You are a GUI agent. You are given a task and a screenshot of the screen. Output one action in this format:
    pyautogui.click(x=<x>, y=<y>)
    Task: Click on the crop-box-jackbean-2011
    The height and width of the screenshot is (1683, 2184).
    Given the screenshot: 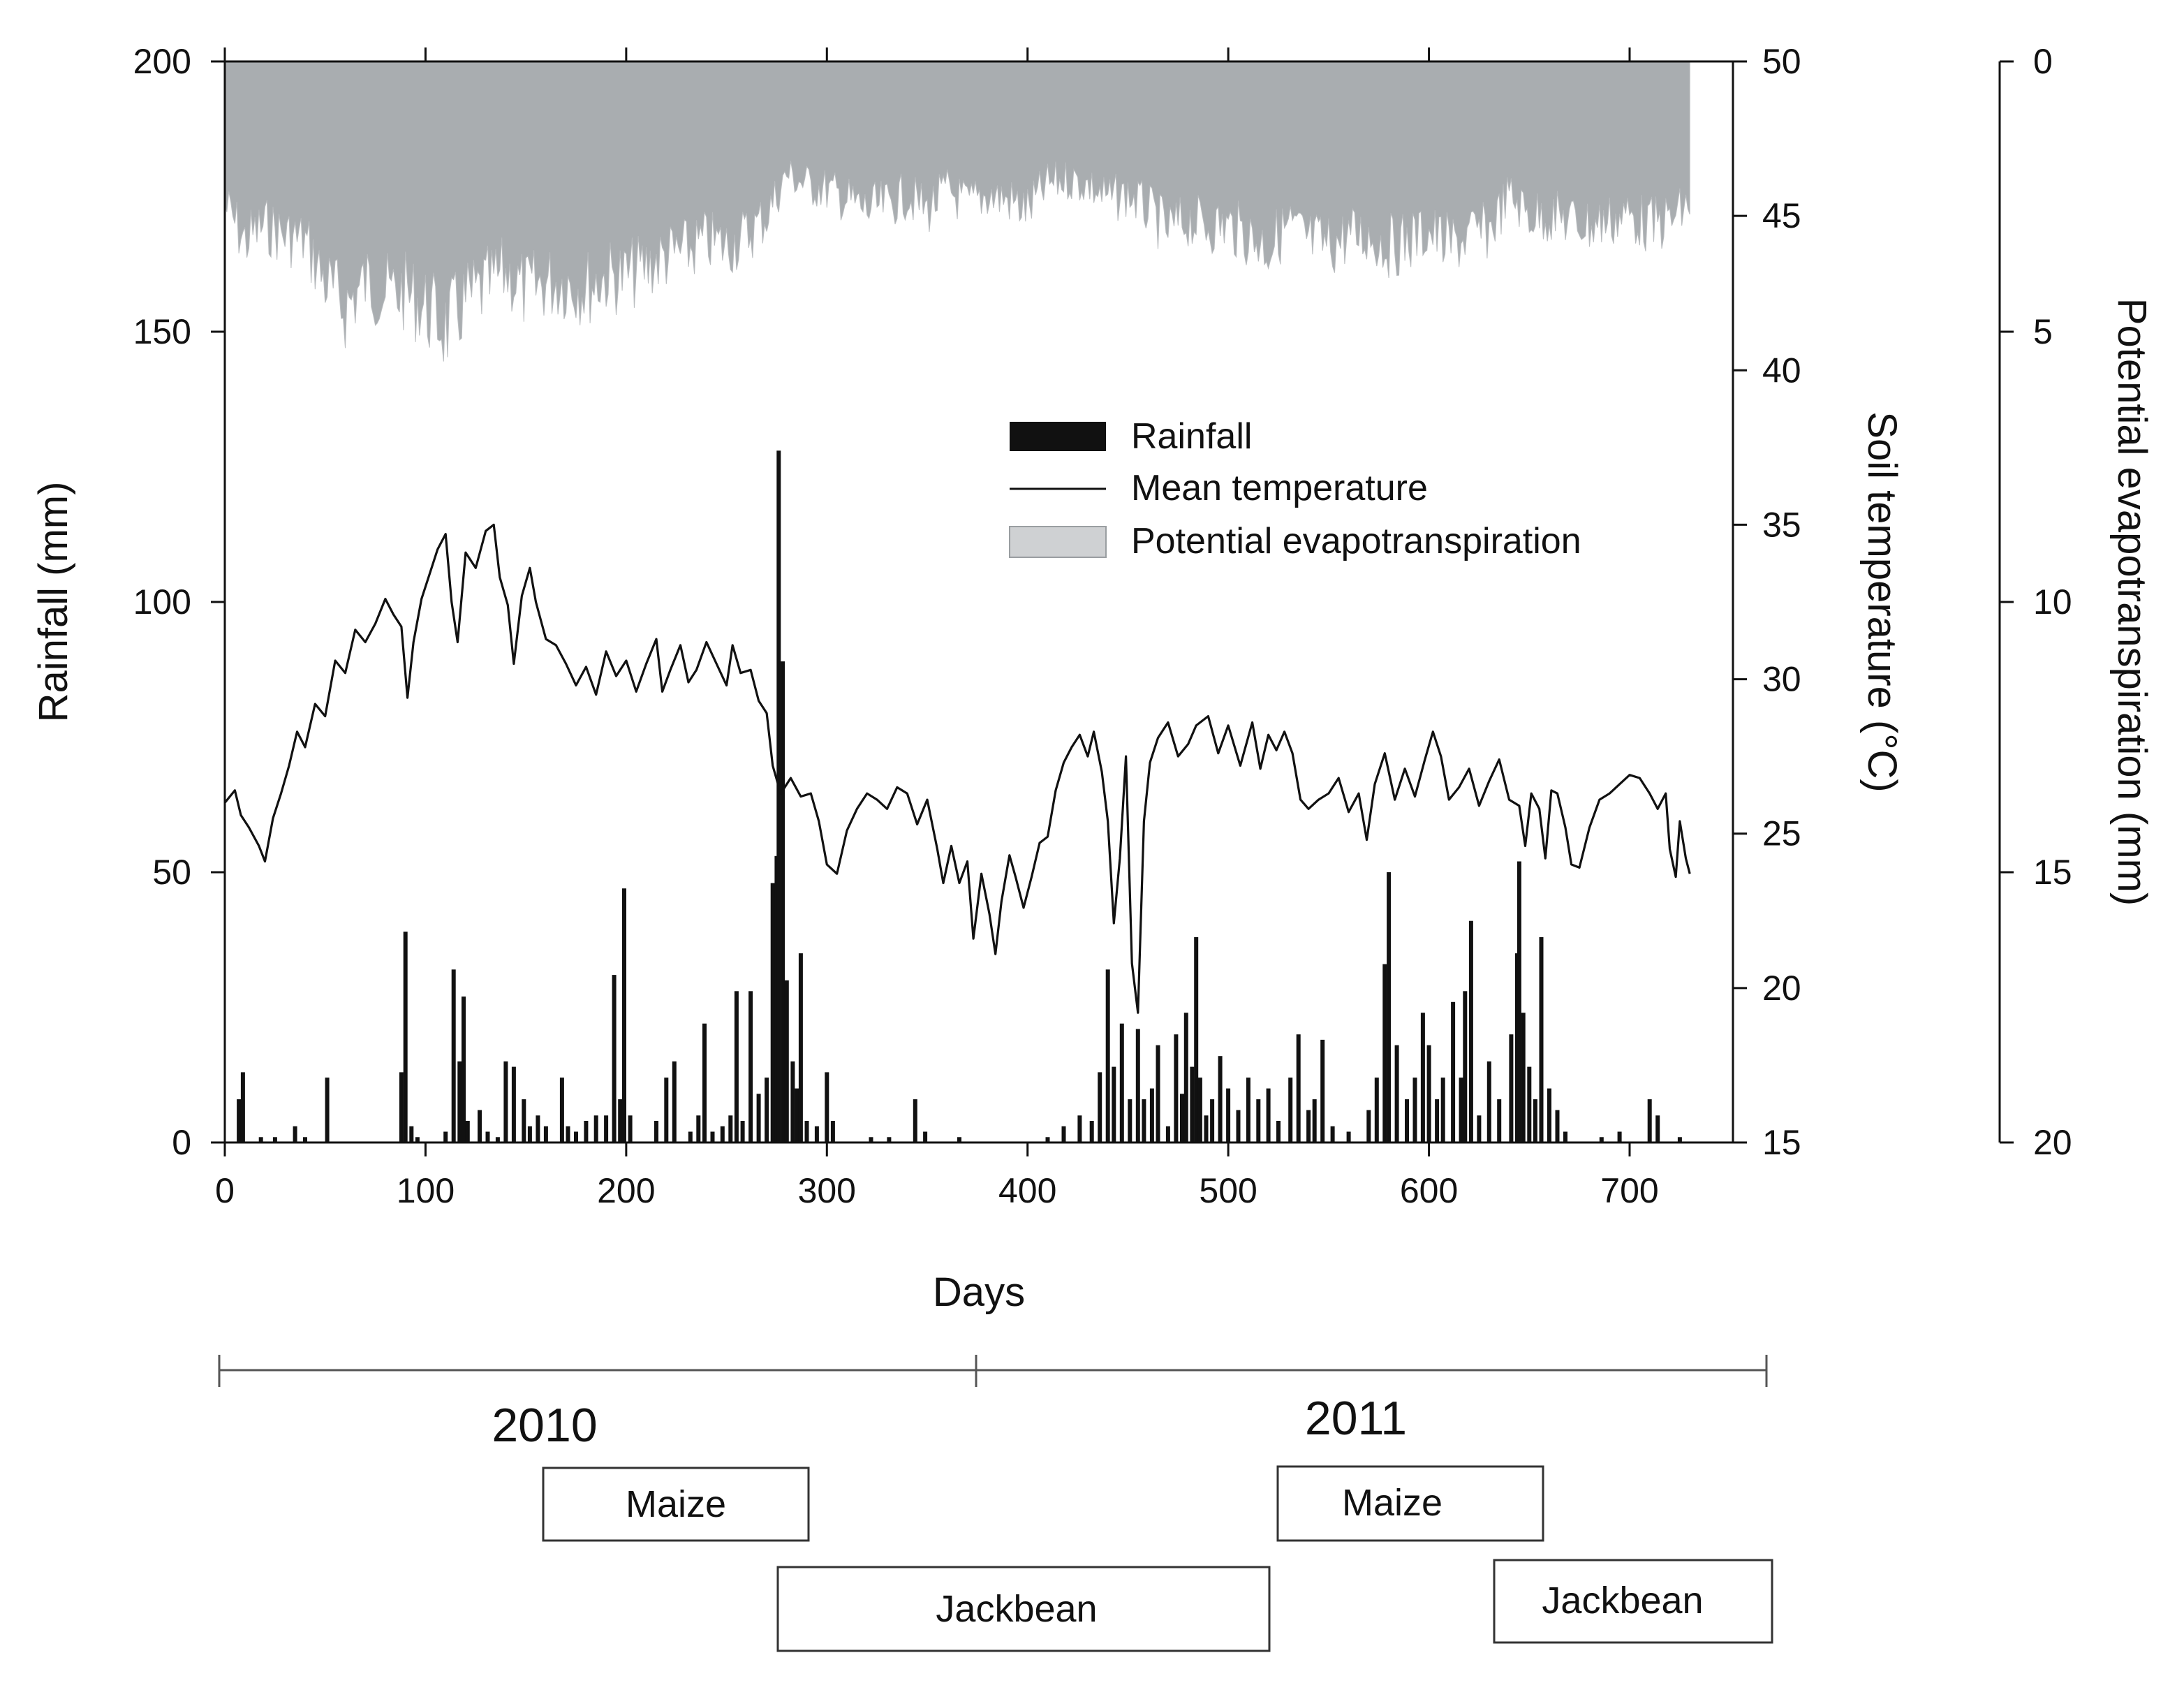 What is the action you would take?
    pyautogui.click(x=1633, y=1601)
    